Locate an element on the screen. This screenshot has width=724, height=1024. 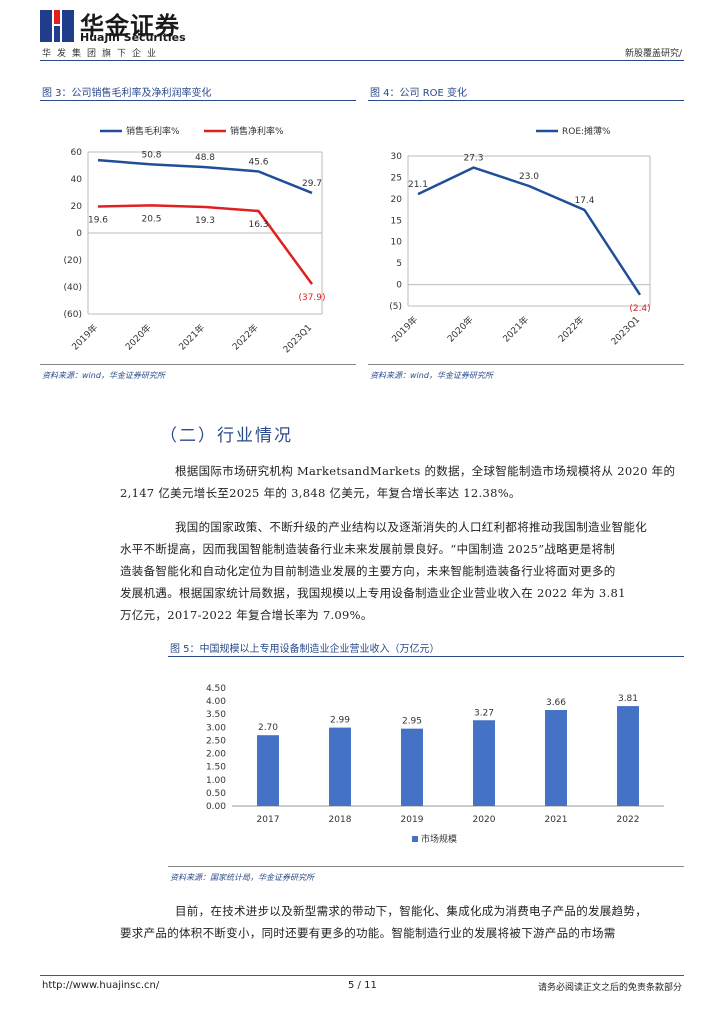
y-tick-label: 1.00 is located at coordinates (216, 781).